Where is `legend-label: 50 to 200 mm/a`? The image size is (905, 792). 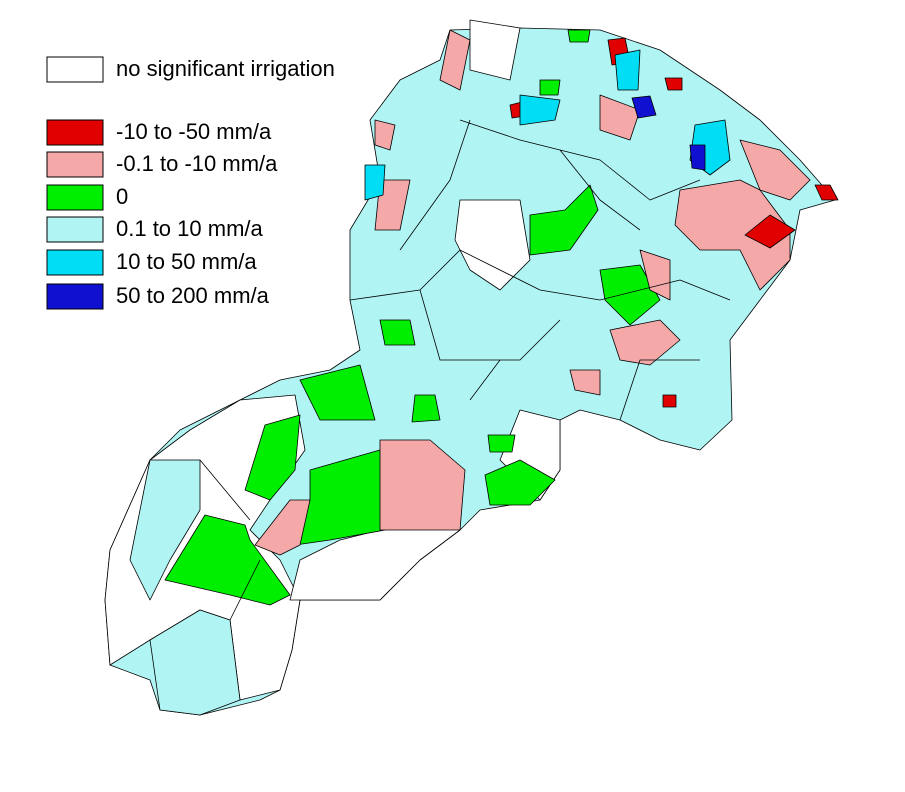
legend-label: 50 to 200 mm/a is located at coordinates (193, 295).